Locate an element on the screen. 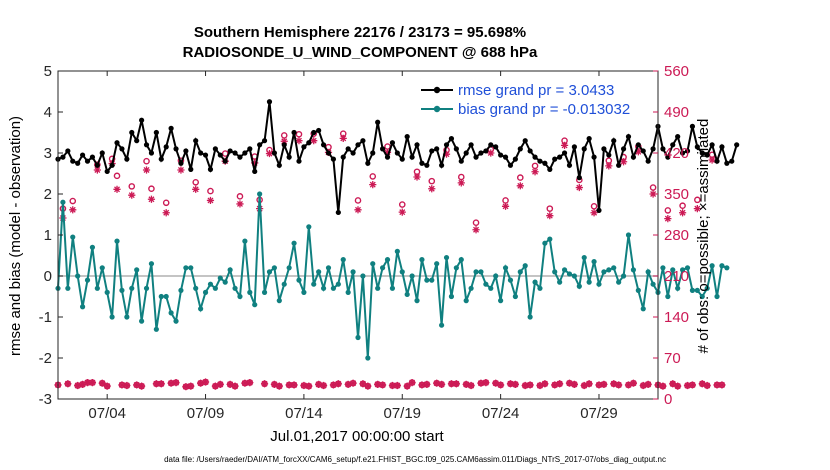  y-right-tick-label: 420 is located at coordinates (676, 153).